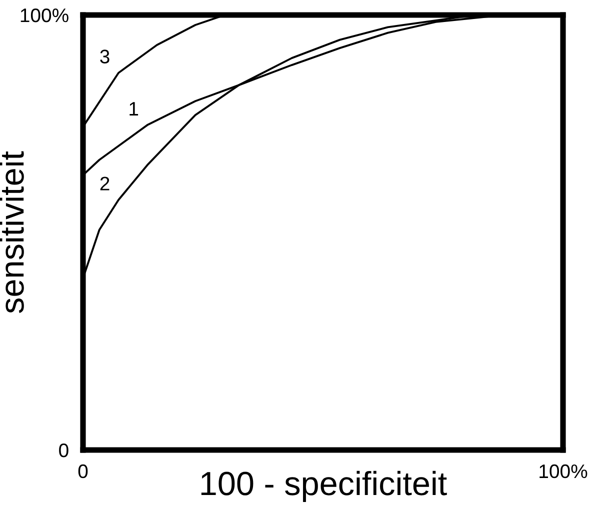  Describe the element at coordinates (134, 109) in the screenshot. I see `series-label: 1` at that location.